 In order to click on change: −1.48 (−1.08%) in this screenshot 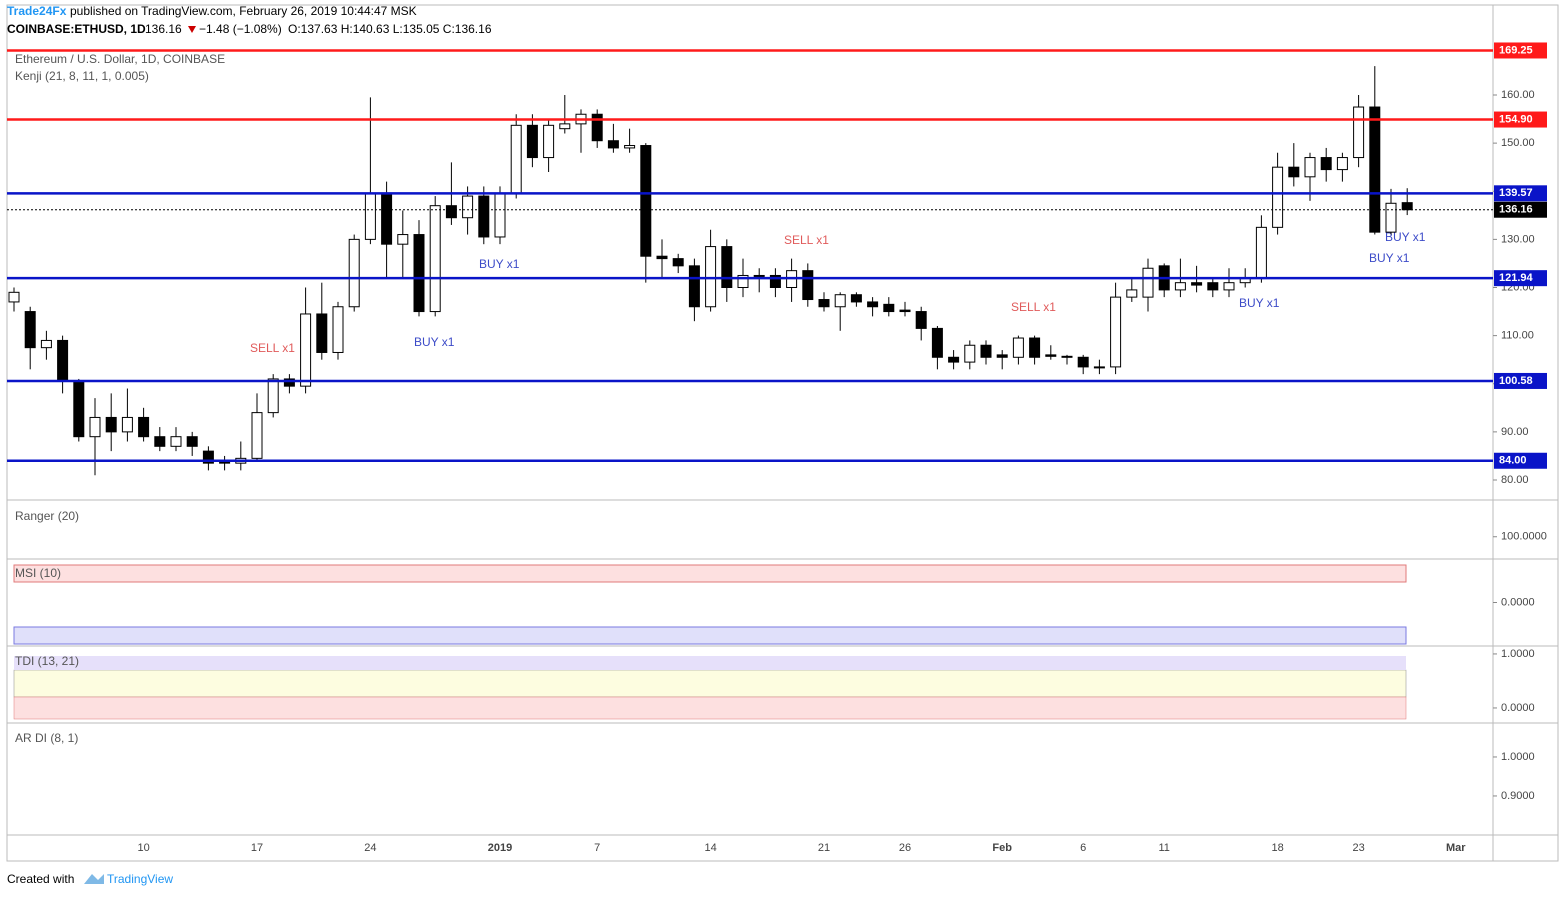, I will do `click(240, 29)`.